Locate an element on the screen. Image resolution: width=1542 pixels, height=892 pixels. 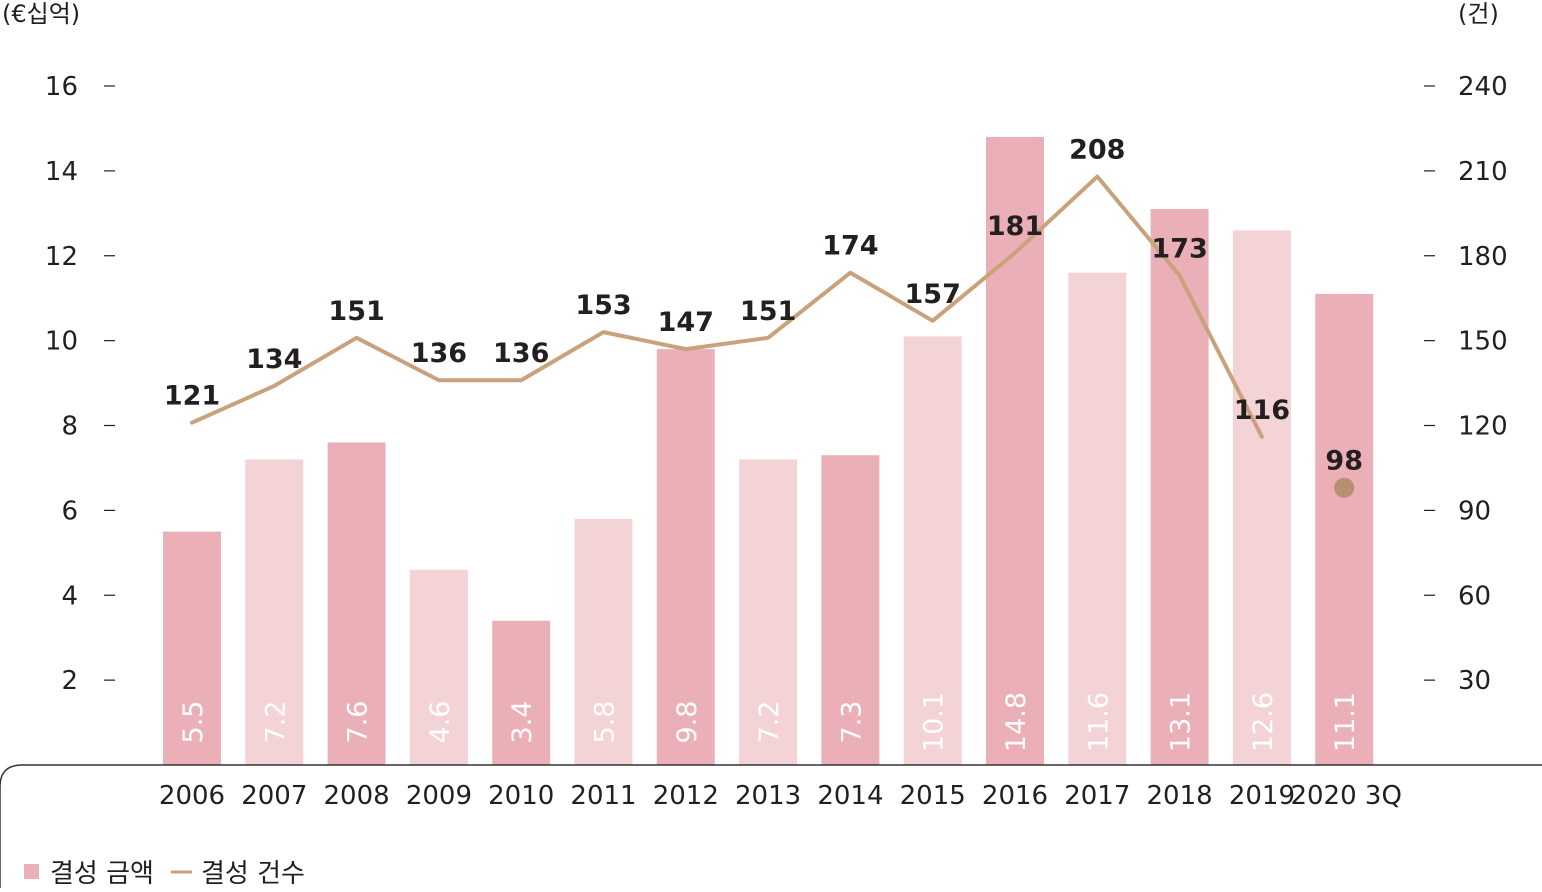
category-label: 2010 is located at coordinates (521, 796).